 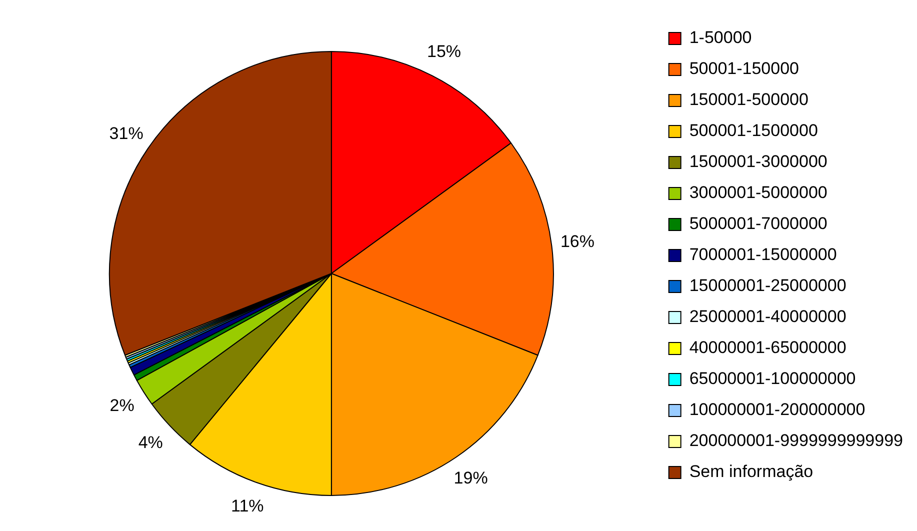 I want to click on data-label: 15%, so click(x=444, y=52).